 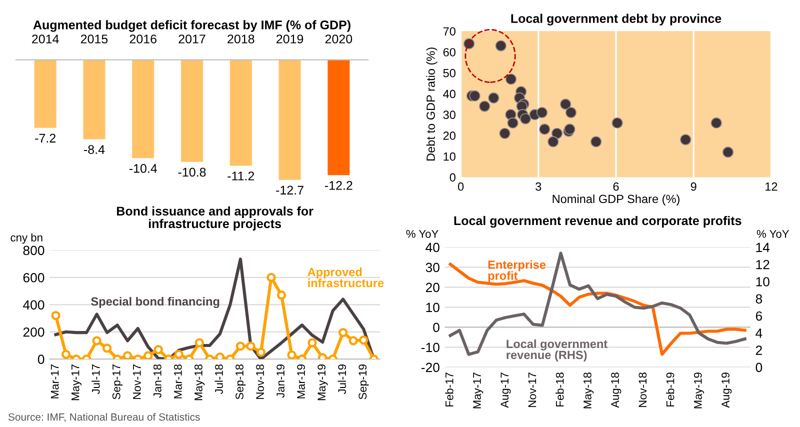 What do you see at coordinates (155, 302) in the screenshot?
I see `series-label: Special bond financing` at bounding box center [155, 302].